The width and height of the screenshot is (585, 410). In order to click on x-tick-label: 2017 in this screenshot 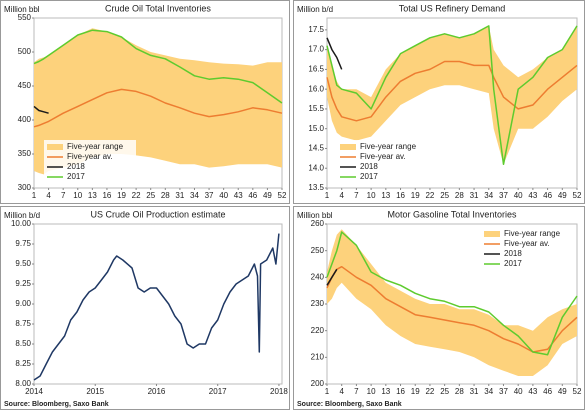, I will do `click(218, 391)`.